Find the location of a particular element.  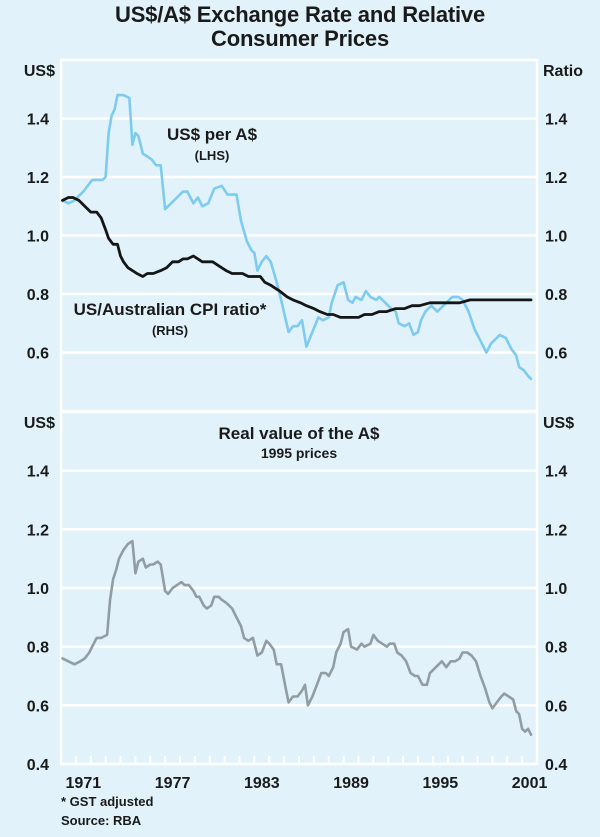

chart-title-line-2: Consumer Prices is located at coordinates (300, 38).